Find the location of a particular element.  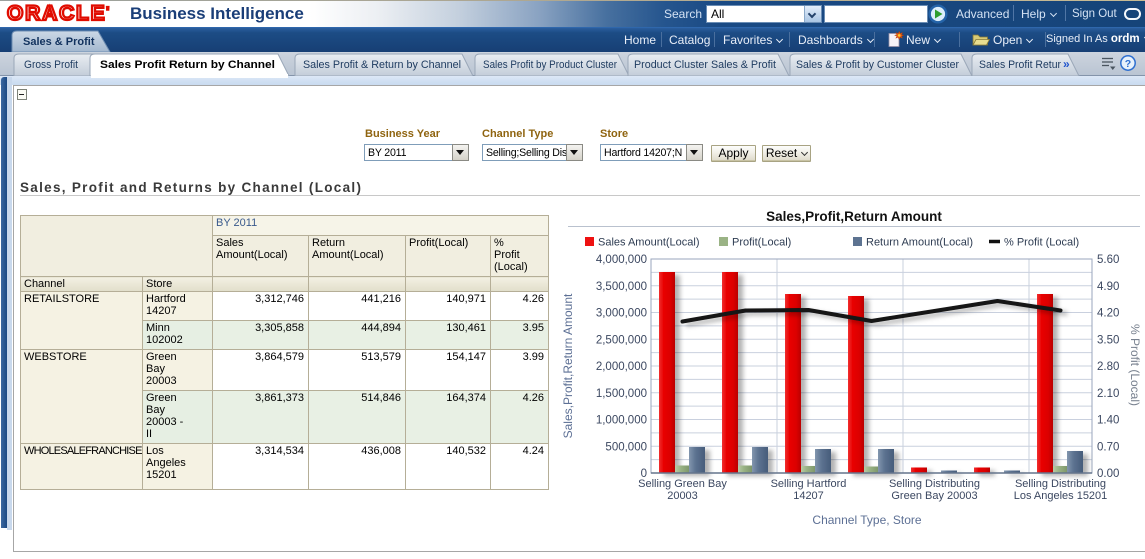

svg-text: Sales Profit Return by Channel is located at coordinates (187, 65).